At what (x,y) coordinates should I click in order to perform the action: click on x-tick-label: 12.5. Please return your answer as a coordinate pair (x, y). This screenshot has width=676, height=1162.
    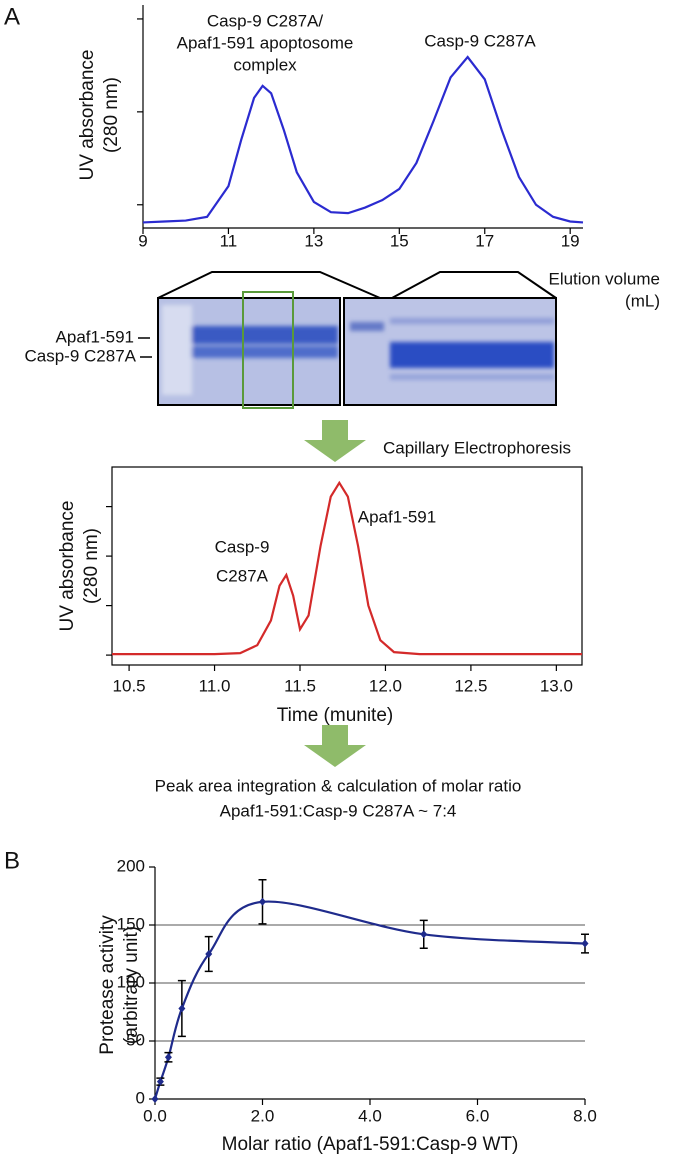
    Looking at the image, I should click on (470, 685).